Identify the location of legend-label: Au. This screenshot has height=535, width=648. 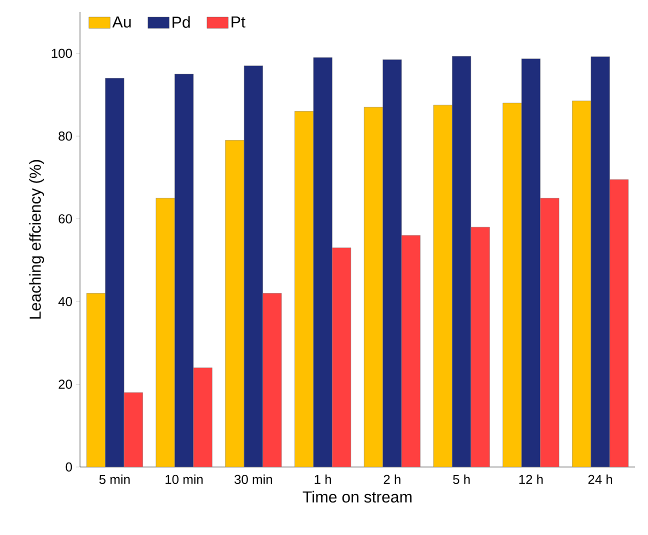
(121, 22).